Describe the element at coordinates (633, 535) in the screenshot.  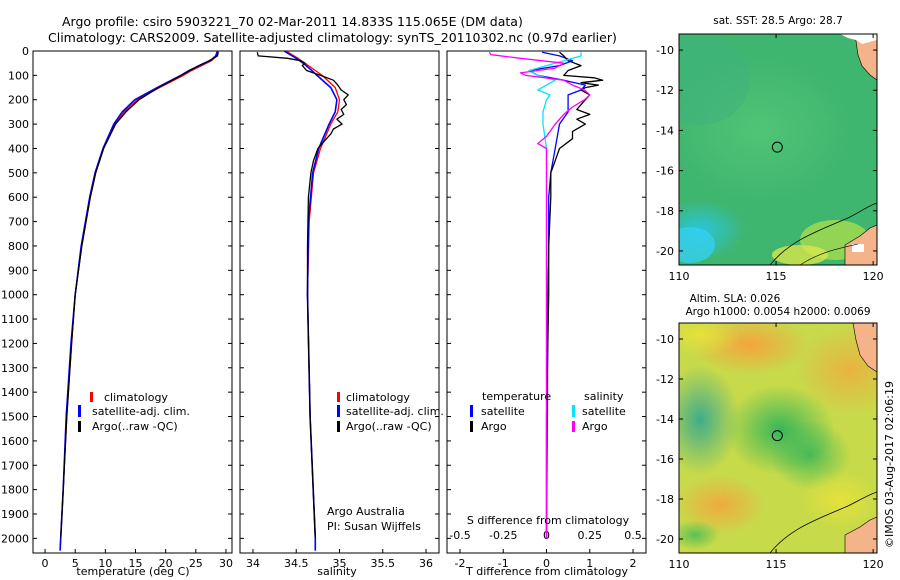
I see `s-tick-label: 0.5` at that location.